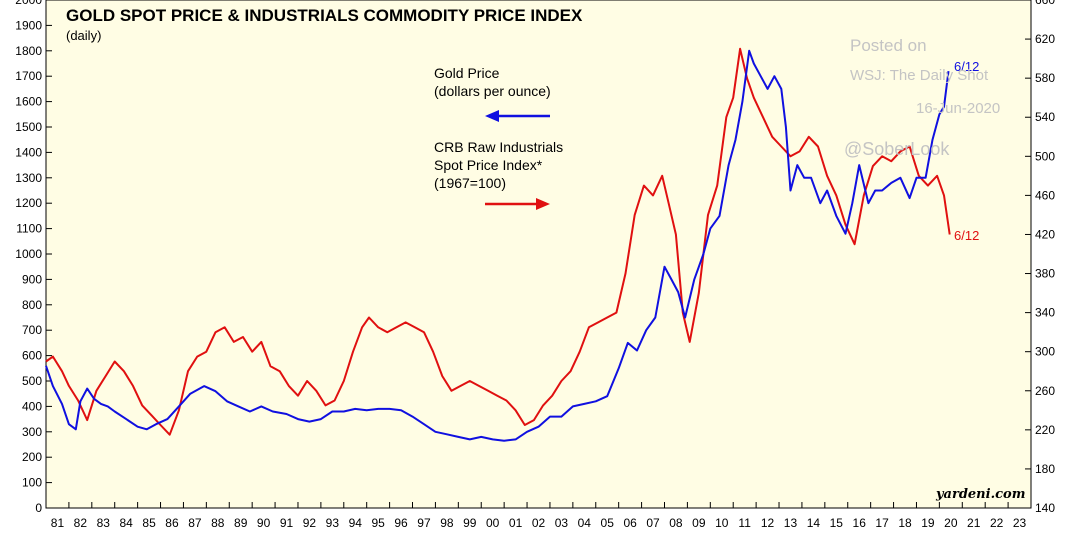 This screenshot has height=545, width=1080. Describe the element at coordinates (1045, 352) in the screenshot. I see `right-tick-label: 300` at that location.